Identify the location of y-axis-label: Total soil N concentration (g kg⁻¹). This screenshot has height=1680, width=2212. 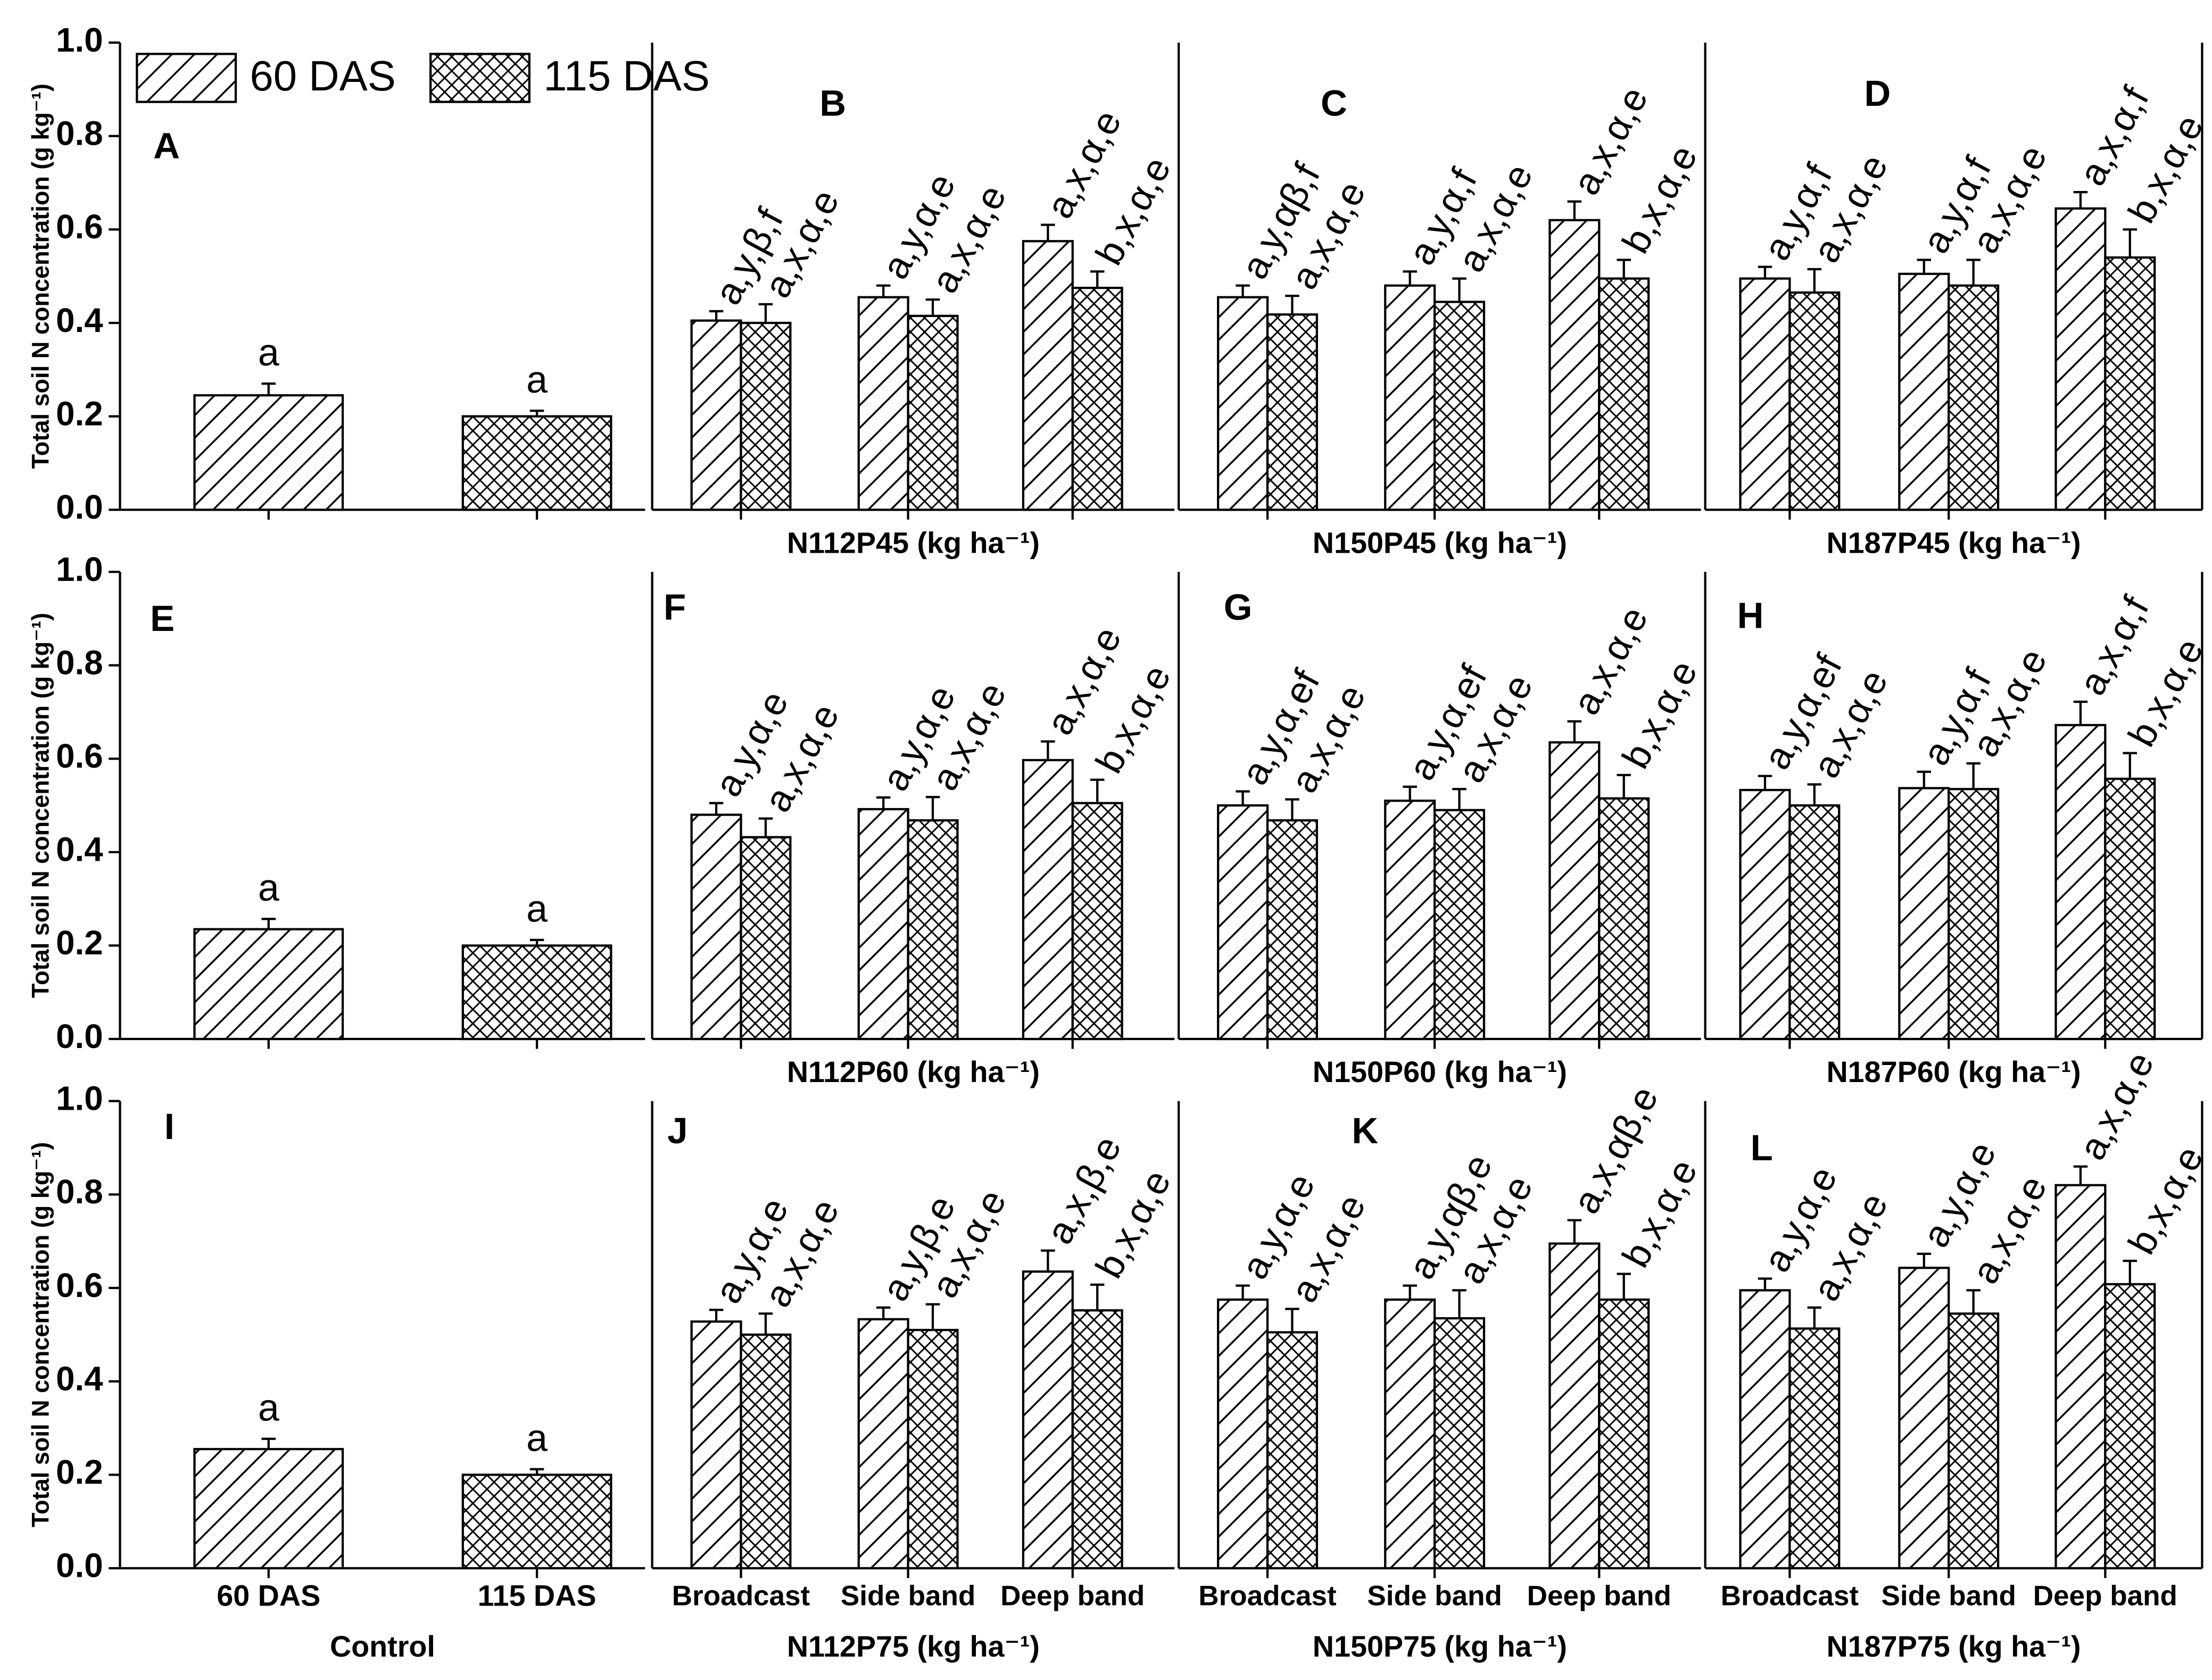
(40, 1334).